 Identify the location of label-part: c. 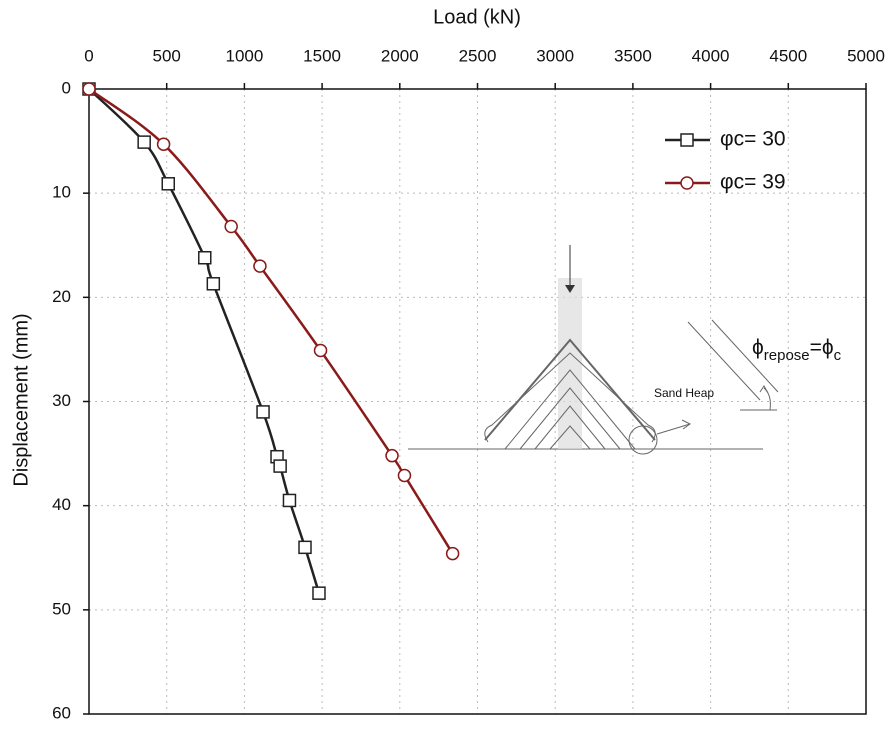
(838, 355).